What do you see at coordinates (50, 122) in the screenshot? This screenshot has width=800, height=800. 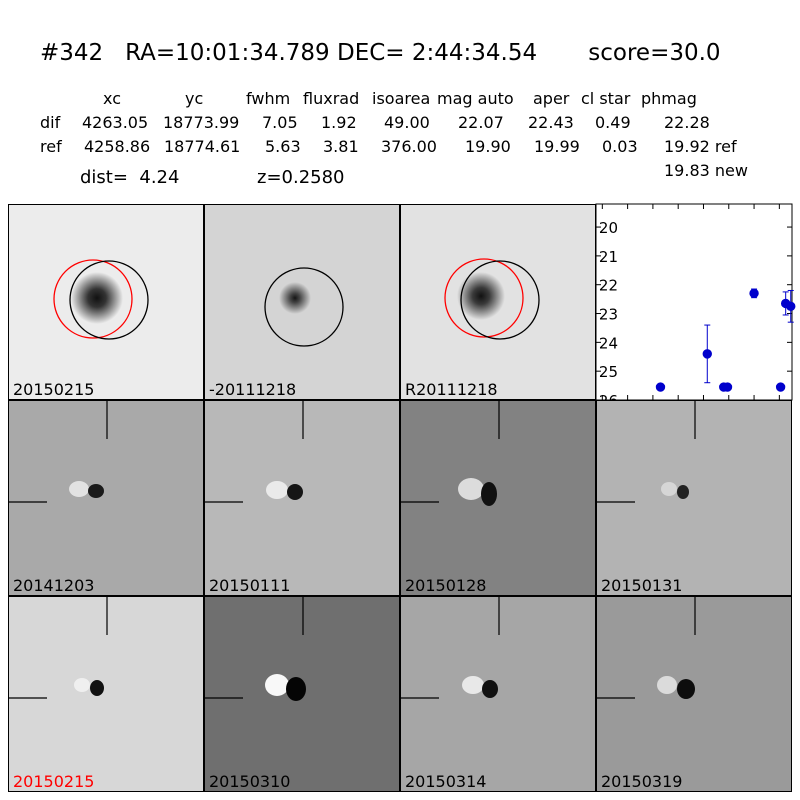 I see `row-label-dif: dif` at bounding box center [50, 122].